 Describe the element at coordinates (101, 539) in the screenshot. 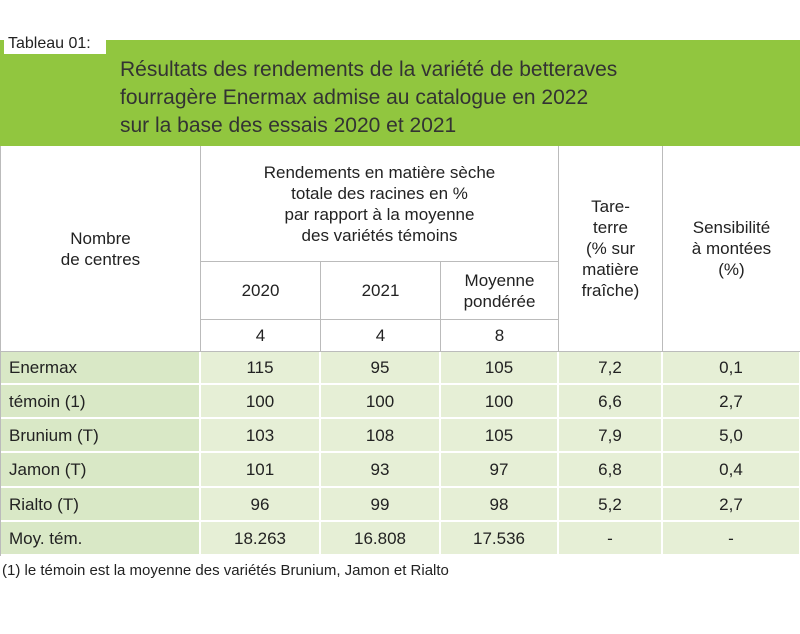

I see `row-label: Moy. tém.` at that location.